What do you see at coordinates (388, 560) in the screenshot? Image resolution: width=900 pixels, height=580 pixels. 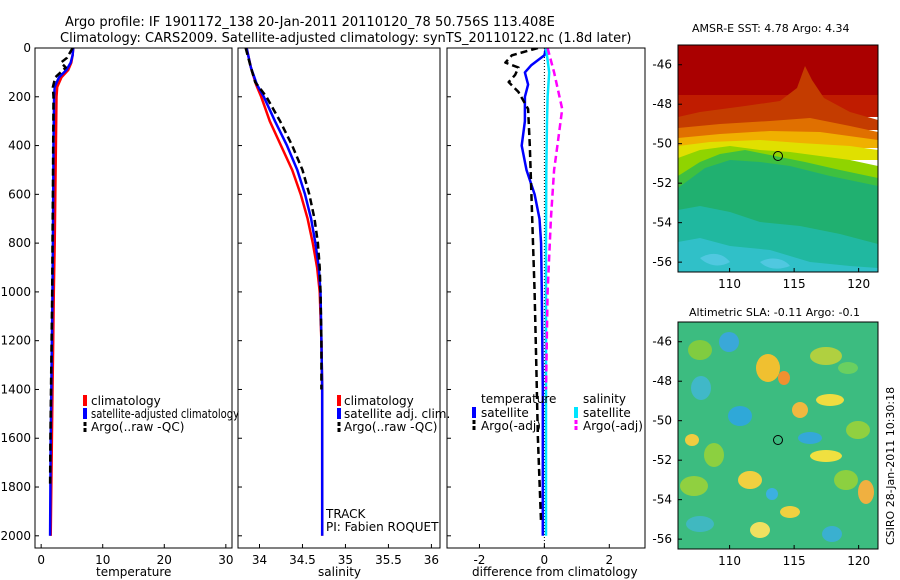 I see `x-tick-label: 35.5` at bounding box center [388, 560].